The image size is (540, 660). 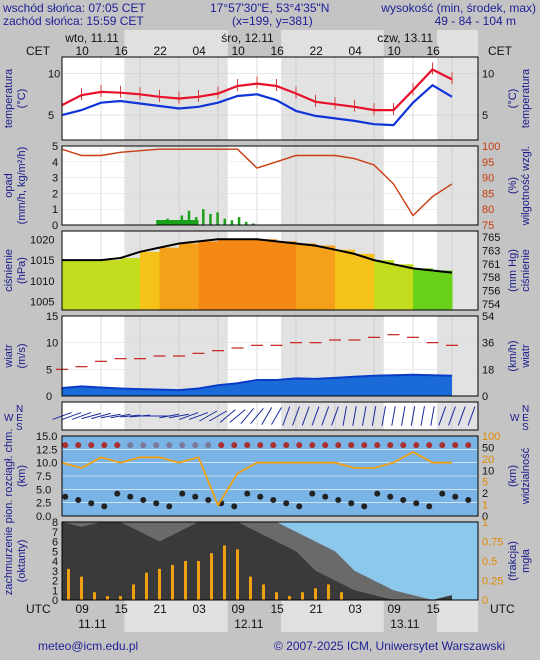 What do you see at coordinates (88, 646) in the screenshot?
I see `contact-email-link: meteo@icm.edu.pl` at bounding box center [88, 646].